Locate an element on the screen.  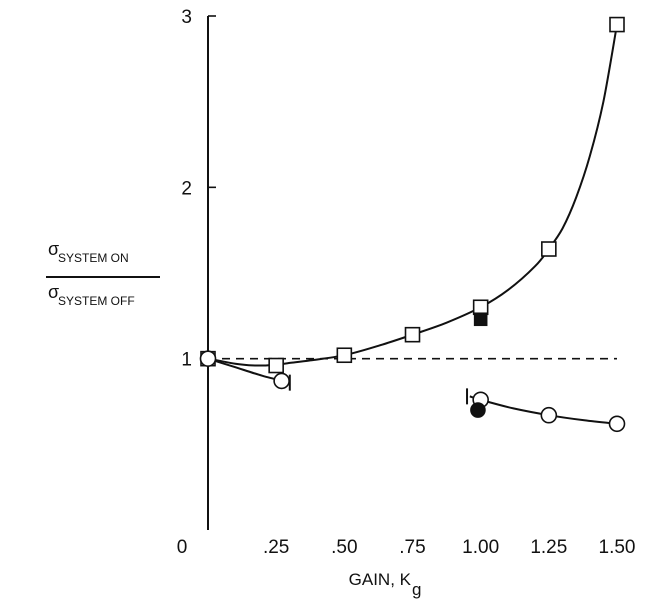
y-tick-label: 1 is located at coordinates (186, 360).